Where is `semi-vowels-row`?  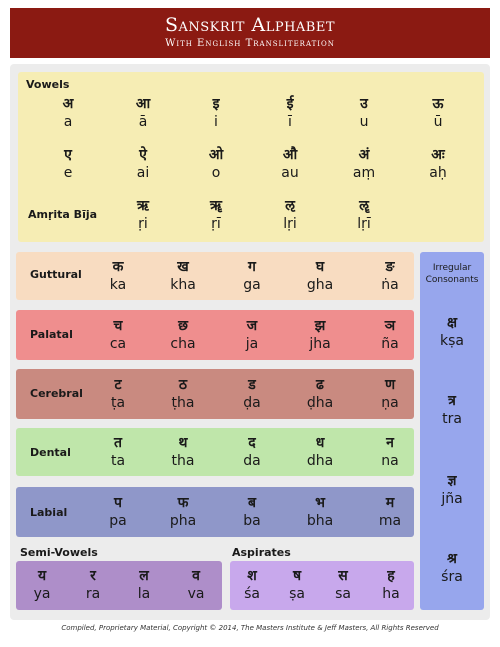 semi-vowels-row is located at coordinates (119, 585).